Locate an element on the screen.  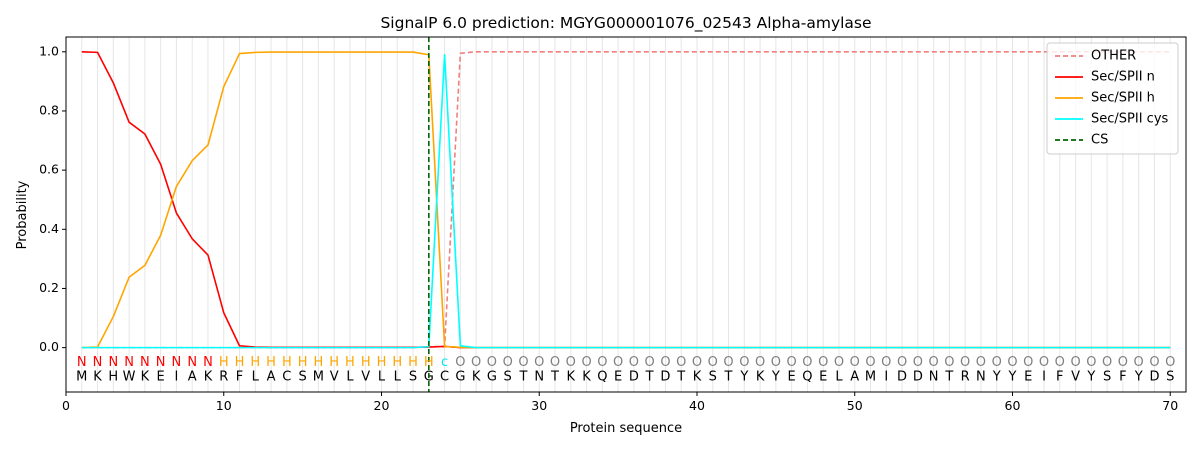
legend-box is located at coordinates (1112, 98).